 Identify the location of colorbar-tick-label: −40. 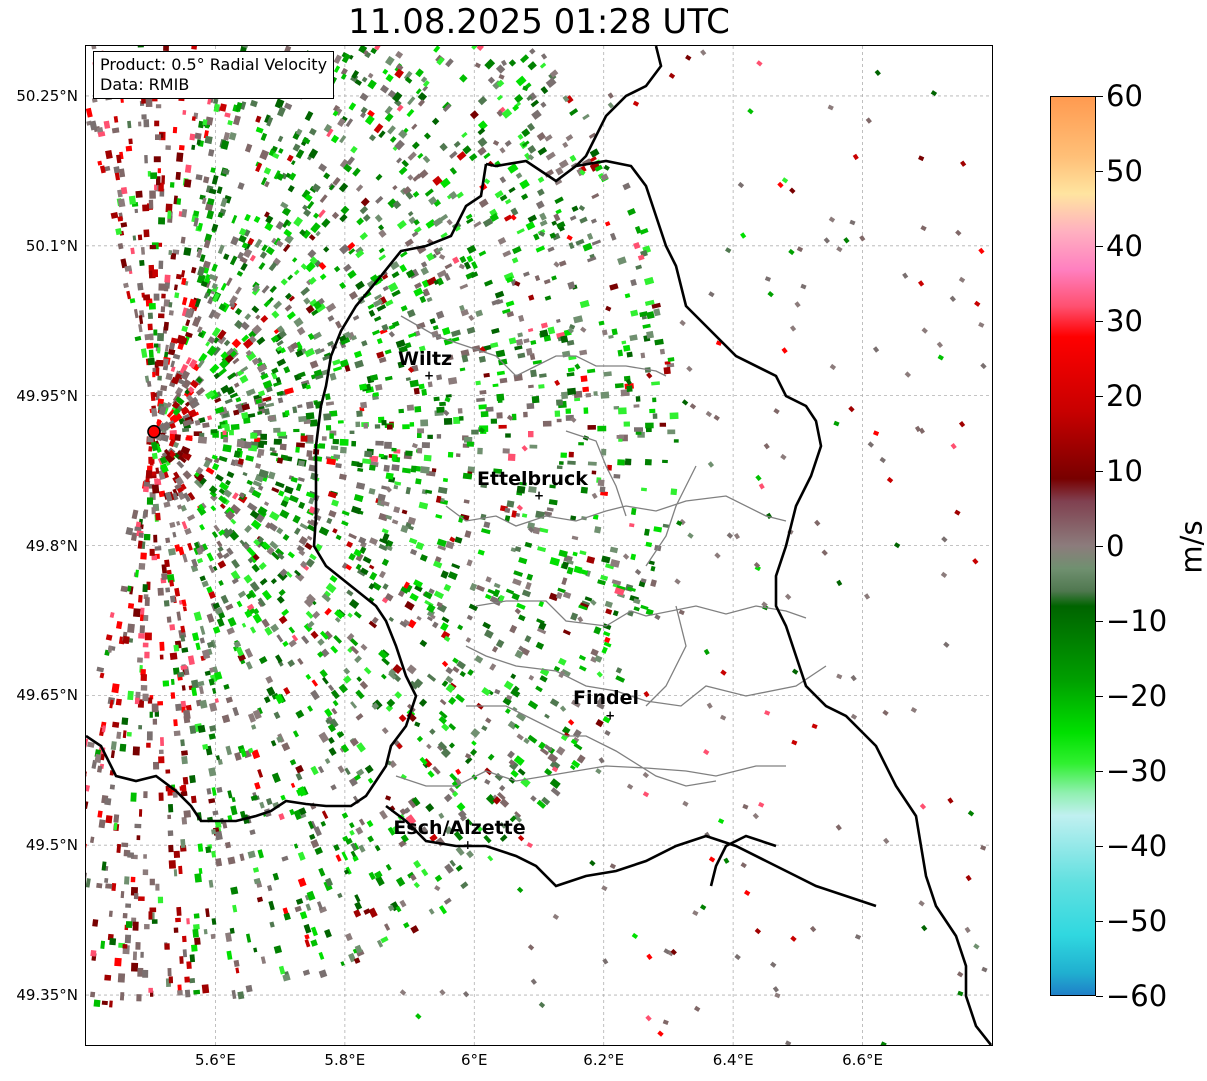
(1137, 846).